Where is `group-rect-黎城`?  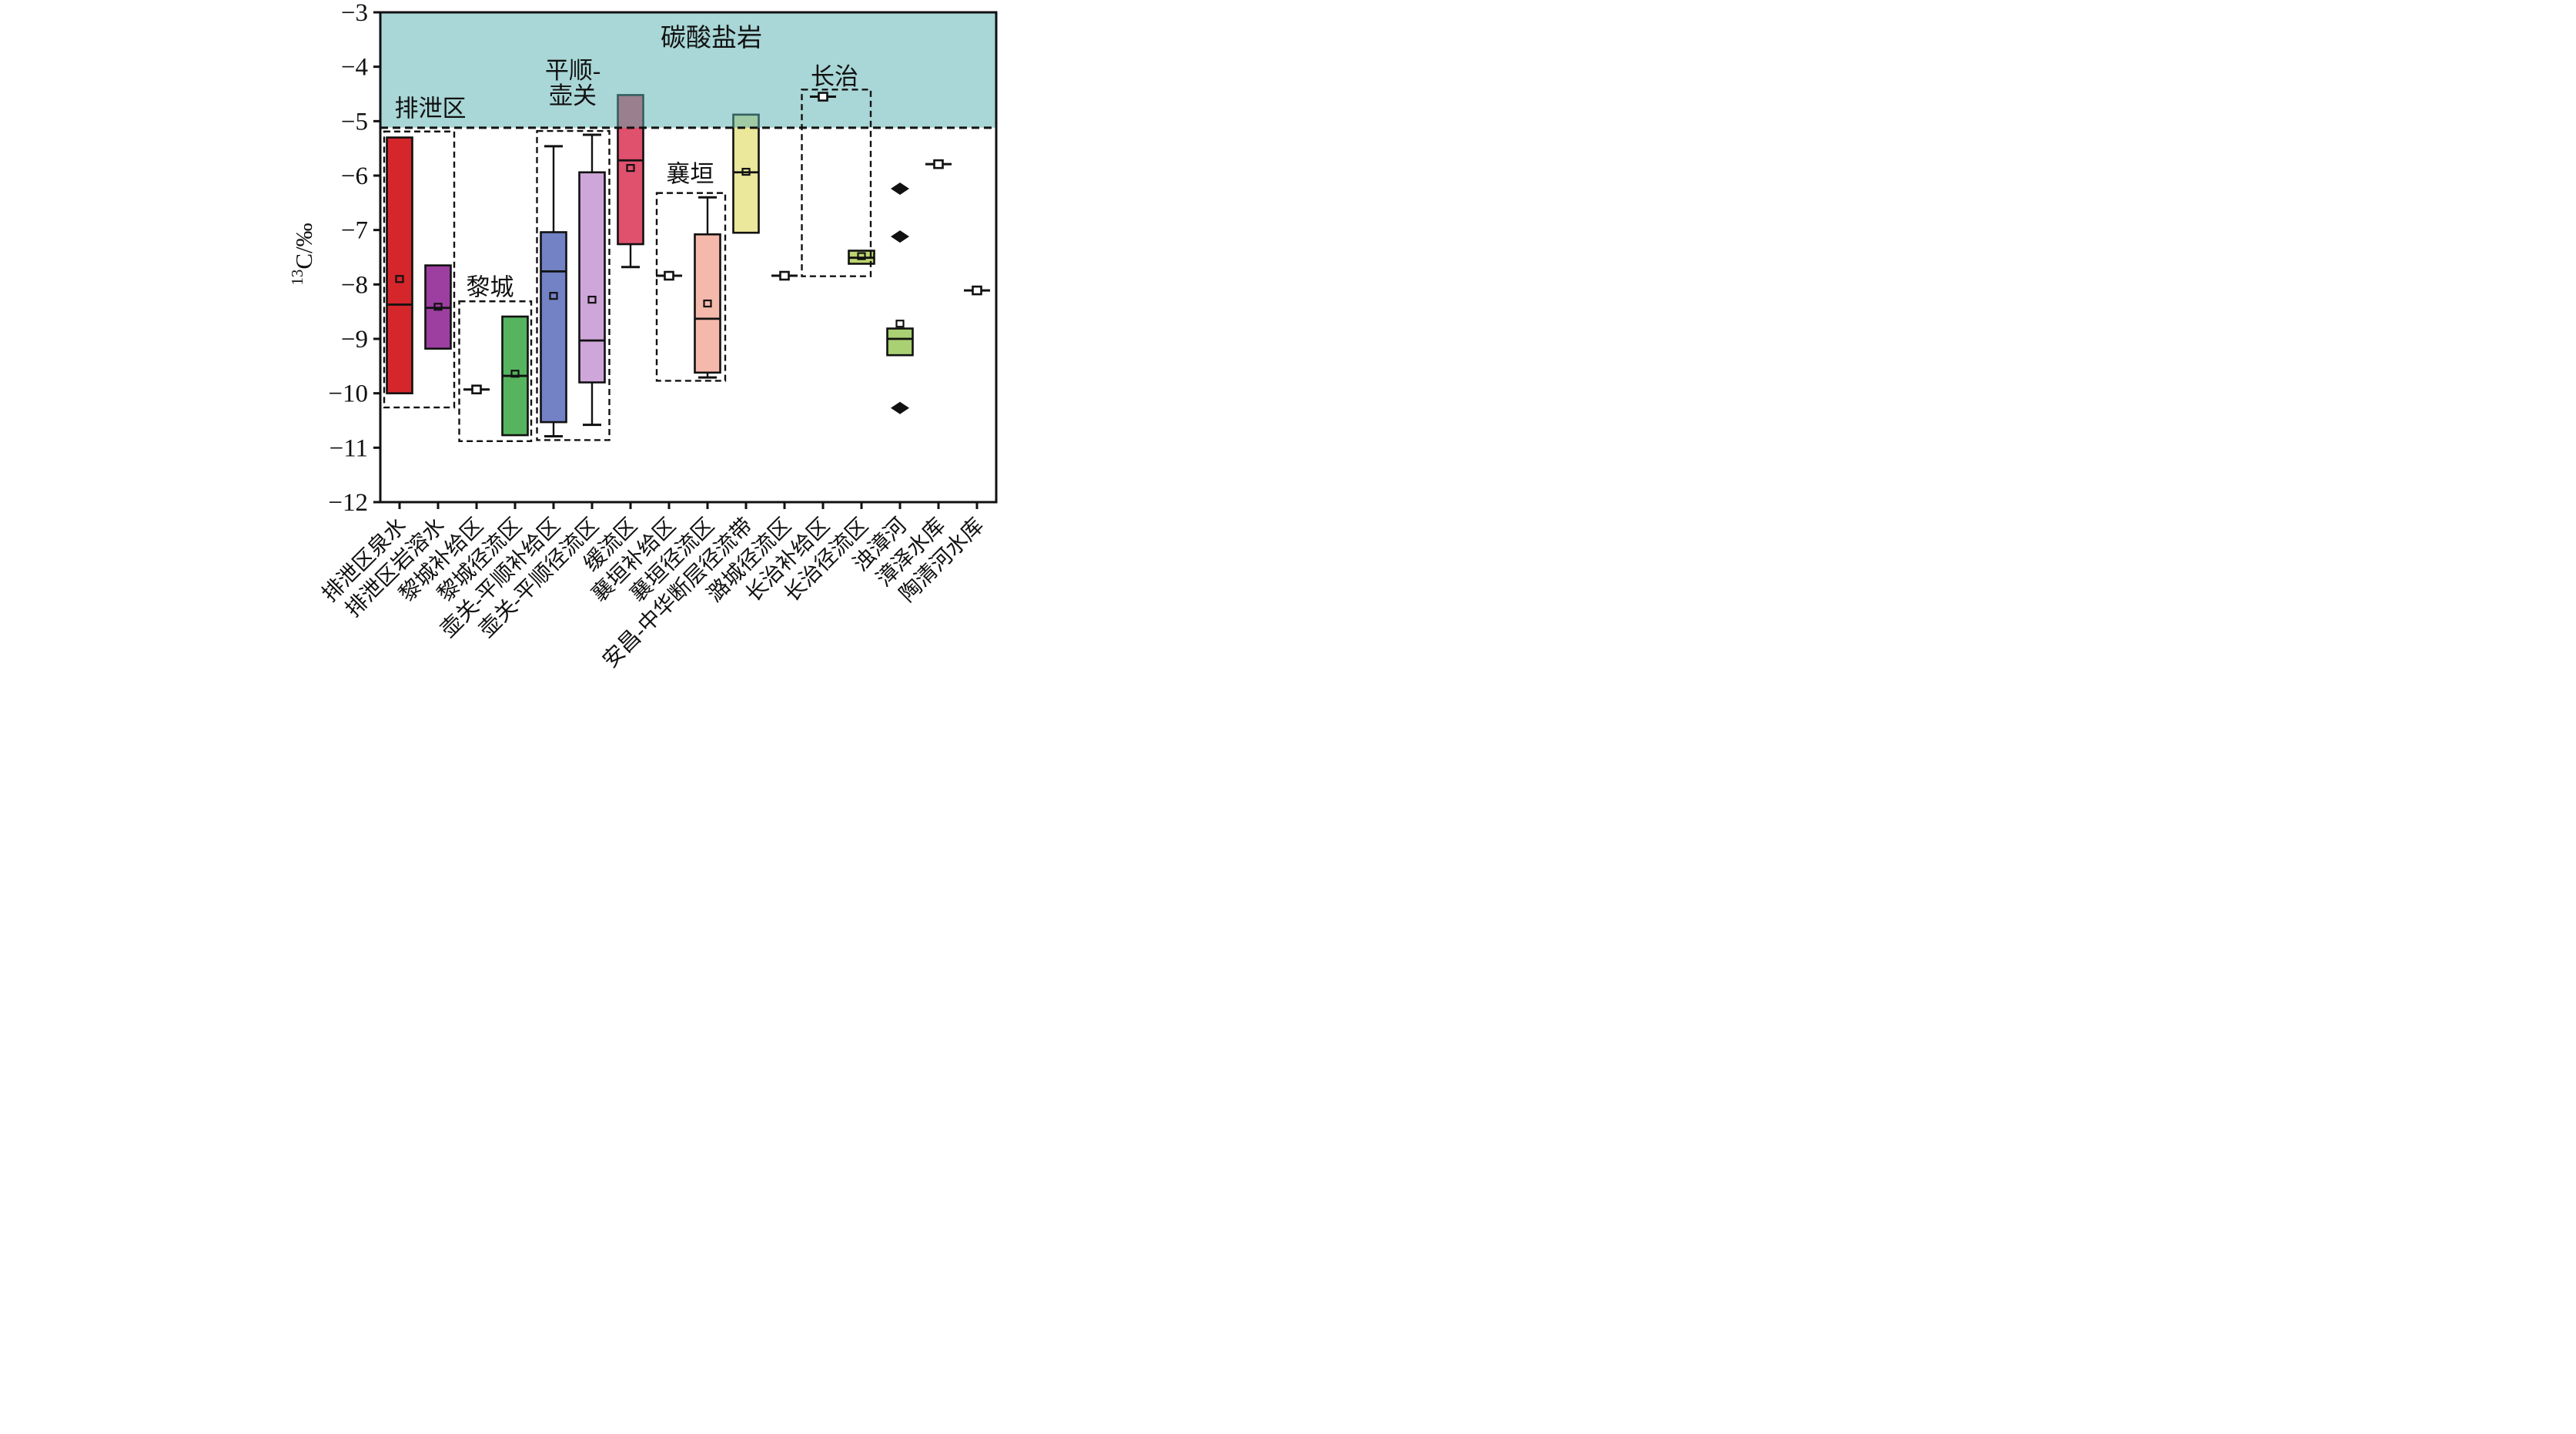
group-rect-黎城 is located at coordinates (496, 371).